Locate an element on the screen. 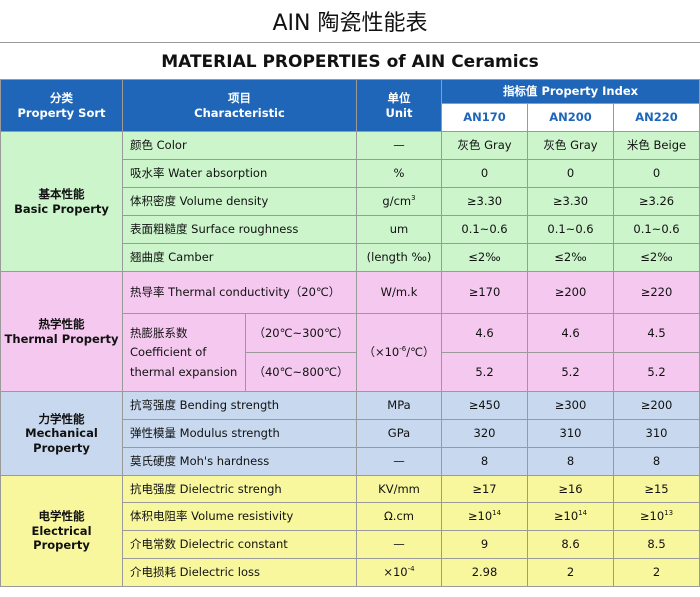 The image size is (700, 597). value-cell: ≥3.30 is located at coordinates (570, 201).